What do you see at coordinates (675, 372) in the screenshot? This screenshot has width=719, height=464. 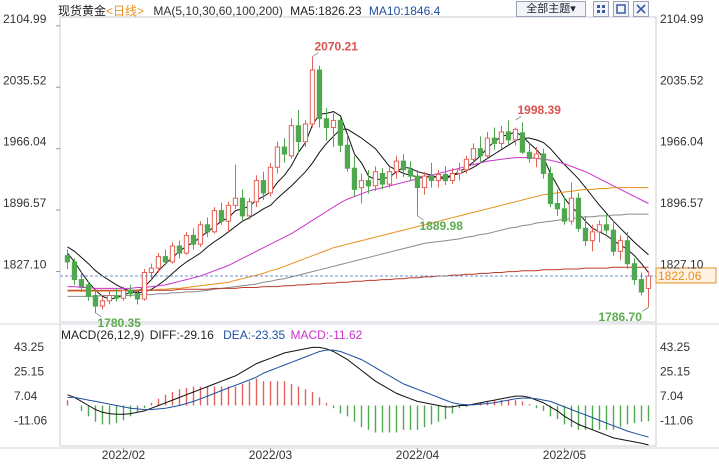 I see `macd-tick-label-right: 25.15` at bounding box center [675, 372].